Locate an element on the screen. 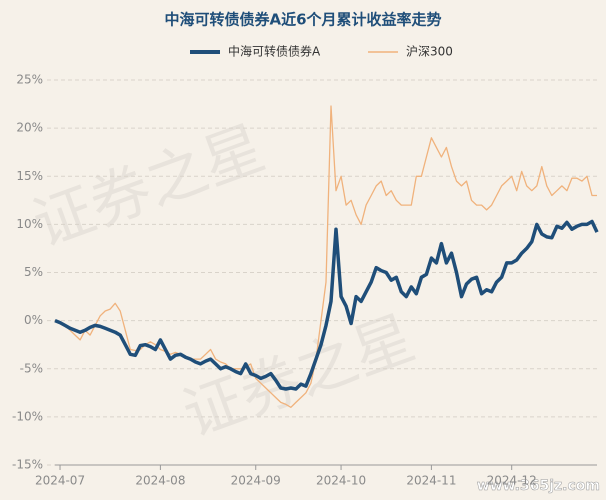 The image size is (606, 500). x-tick-label: 2024-12 is located at coordinates (512, 481).